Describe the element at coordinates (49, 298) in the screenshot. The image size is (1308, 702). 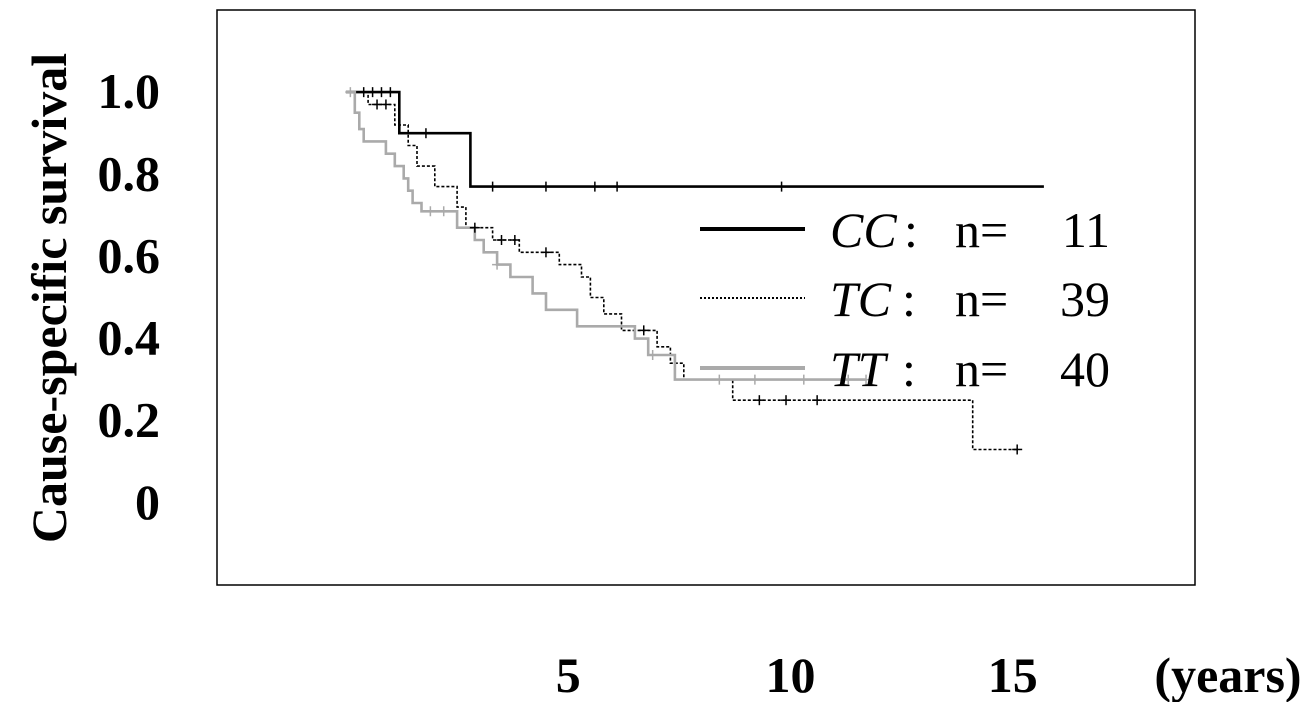
I see `y-axis-label: Cause-specific survival` at that location.